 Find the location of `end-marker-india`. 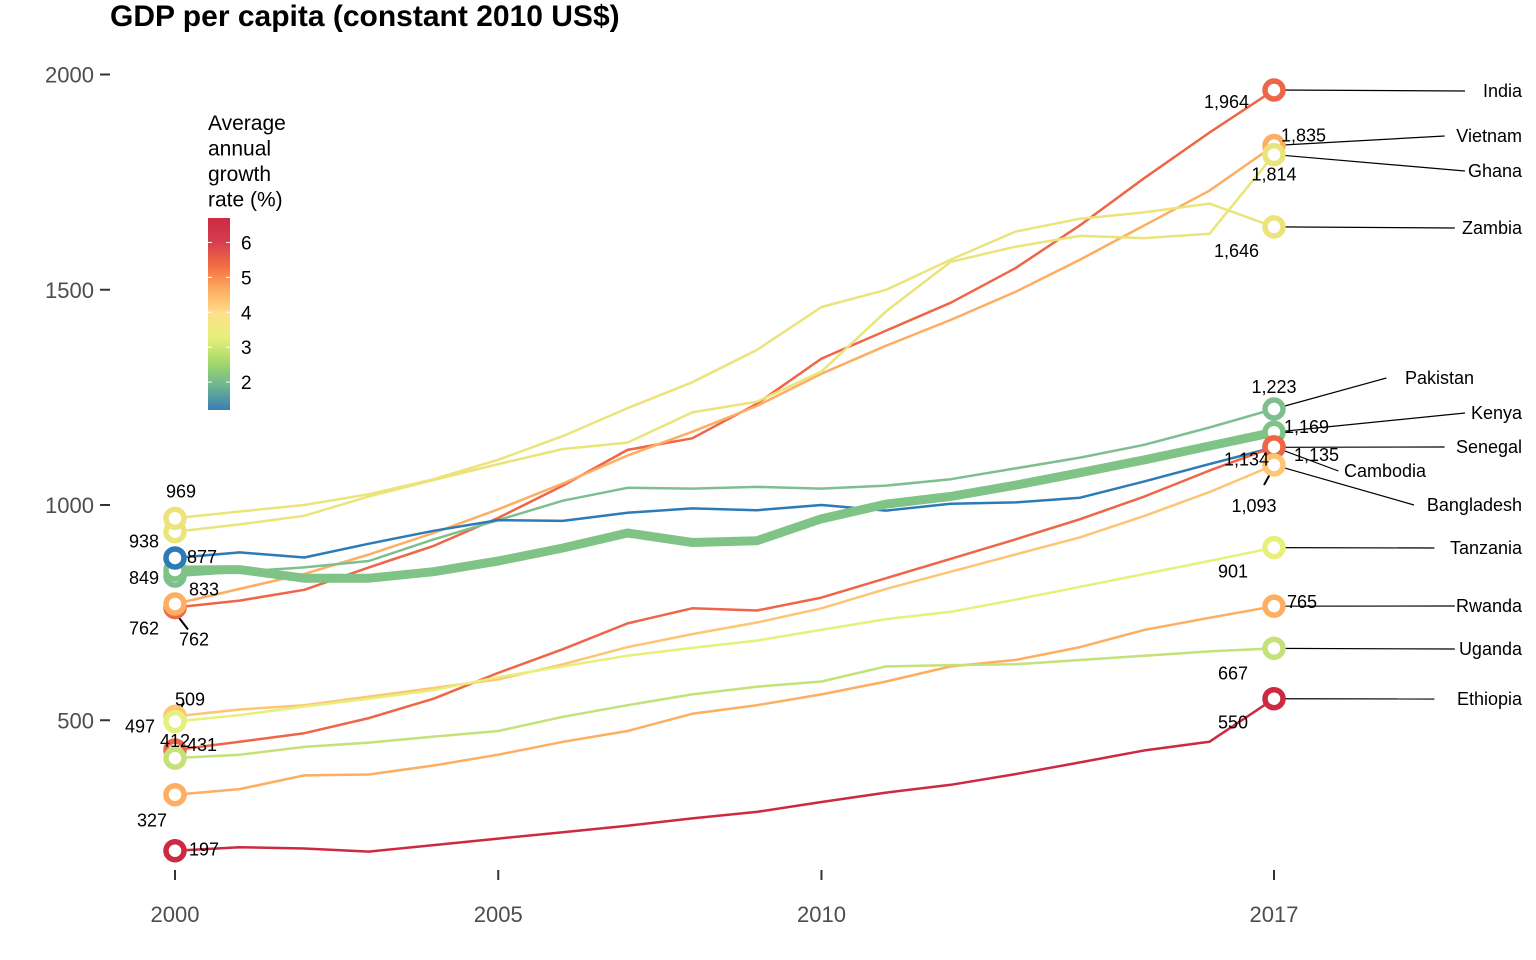

end-marker-india is located at coordinates (1274, 90).